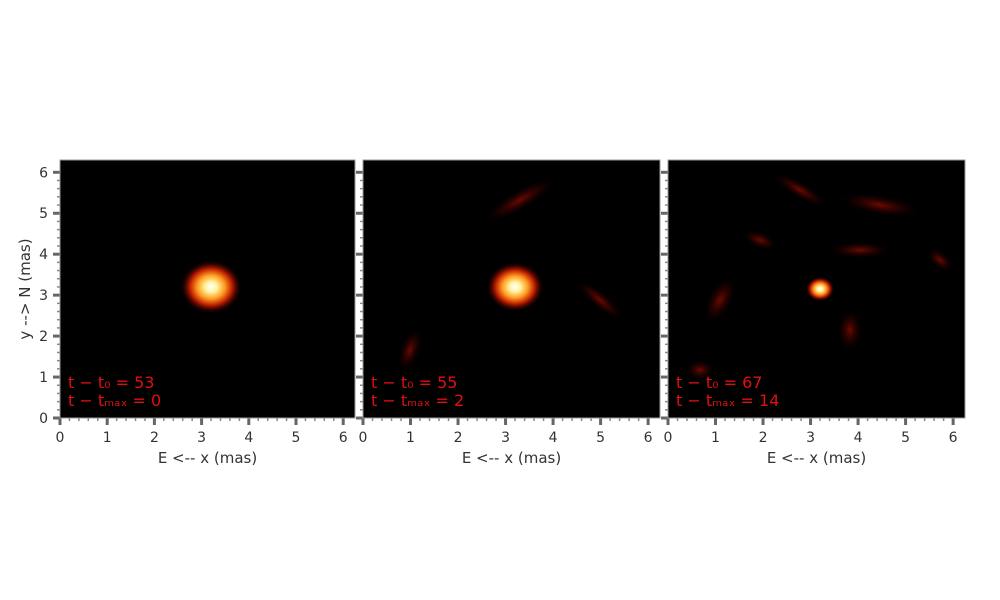 This screenshot has height=600, width=1000. Describe the element at coordinates (25, 288) in the screenshot. I see `y-axis-label: y --> N (mas)` at that location.